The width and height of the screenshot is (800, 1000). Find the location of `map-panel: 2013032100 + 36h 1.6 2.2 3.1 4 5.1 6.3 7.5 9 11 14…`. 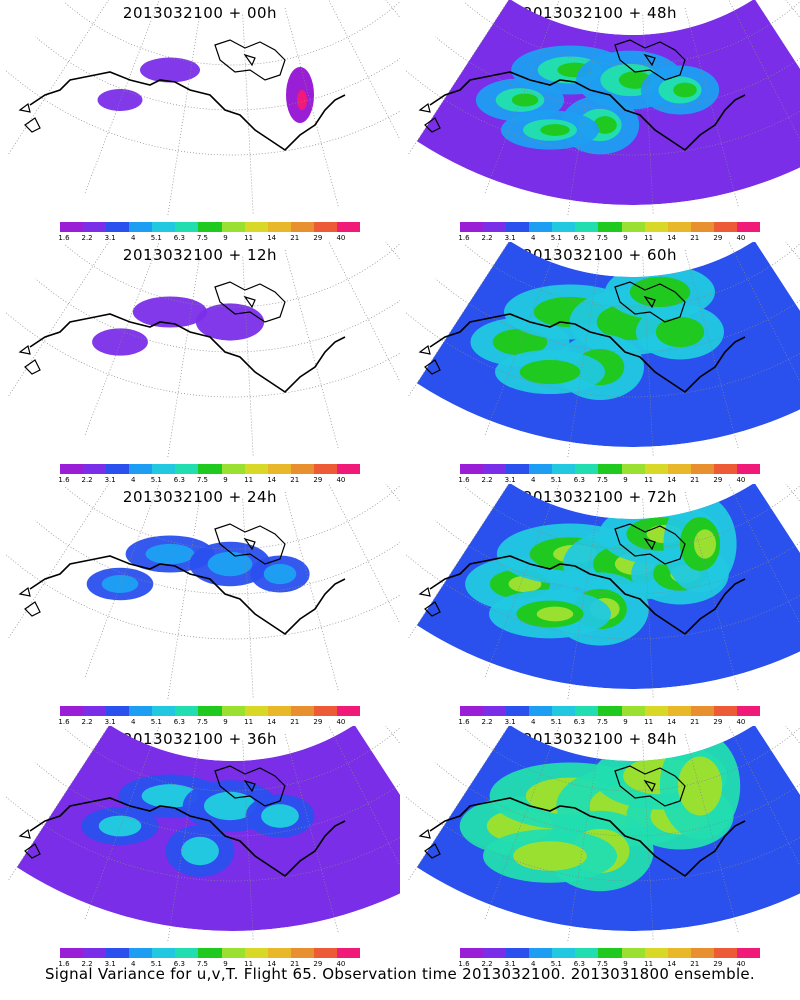

map-panel: 2013032100 + 36h 1.6 2.2 3.1 4 5.1 6.3 7.5 9 11 14… is located at coordinates (200, 847).